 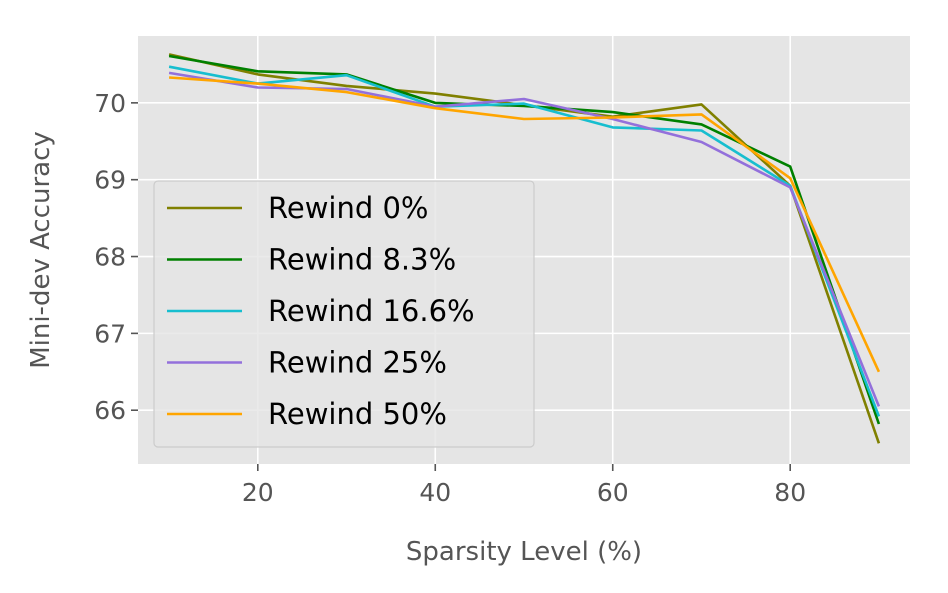 What do you see at coordinates (348, 208) in the screenshot?
I see `legend-label-0: Rewind 0%` at bounding box center [348, 208].